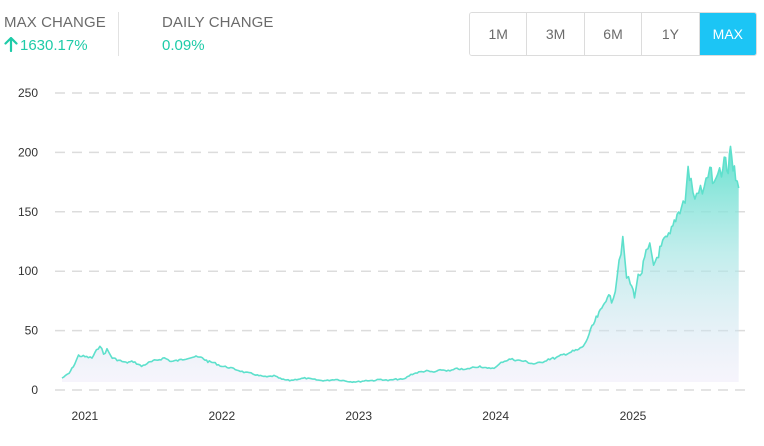 This screenshot has height=446, width=764. I want to click on max-change-stat: MAX CHANGE 1630.17%, so click(55, 34).